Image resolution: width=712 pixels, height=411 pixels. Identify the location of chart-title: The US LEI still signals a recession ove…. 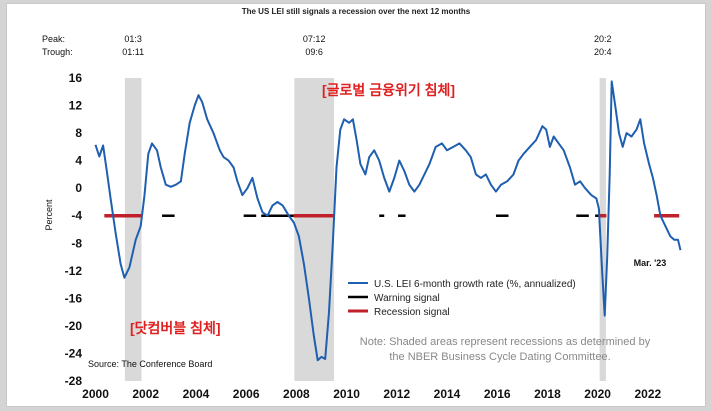
(356, 11).